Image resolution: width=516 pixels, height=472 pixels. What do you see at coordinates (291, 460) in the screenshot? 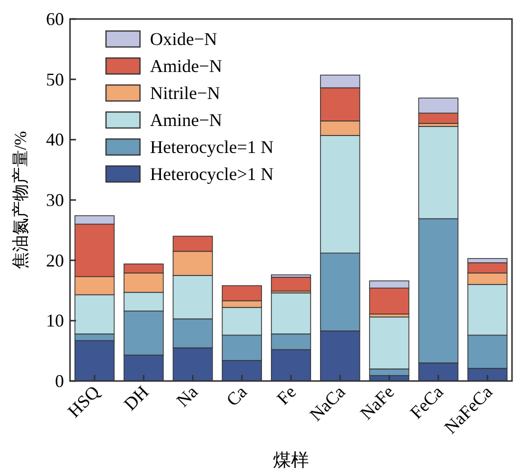
I see `x-axis-title: 煤样` at bounding box center [291, 460].